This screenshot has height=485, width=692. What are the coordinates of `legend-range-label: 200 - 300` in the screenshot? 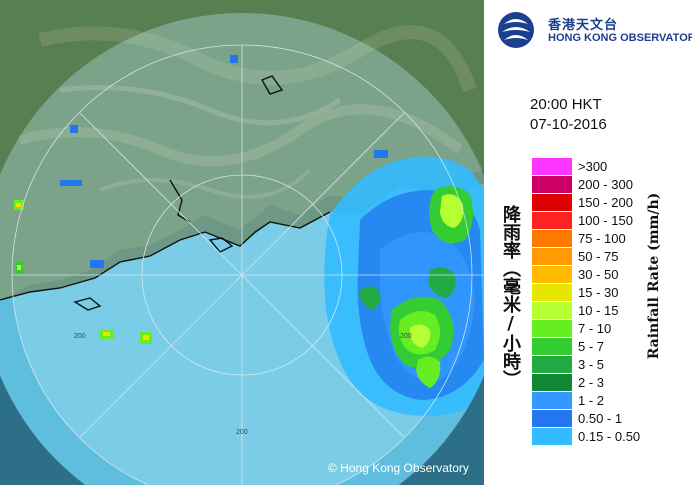 It's located at (605, 184).